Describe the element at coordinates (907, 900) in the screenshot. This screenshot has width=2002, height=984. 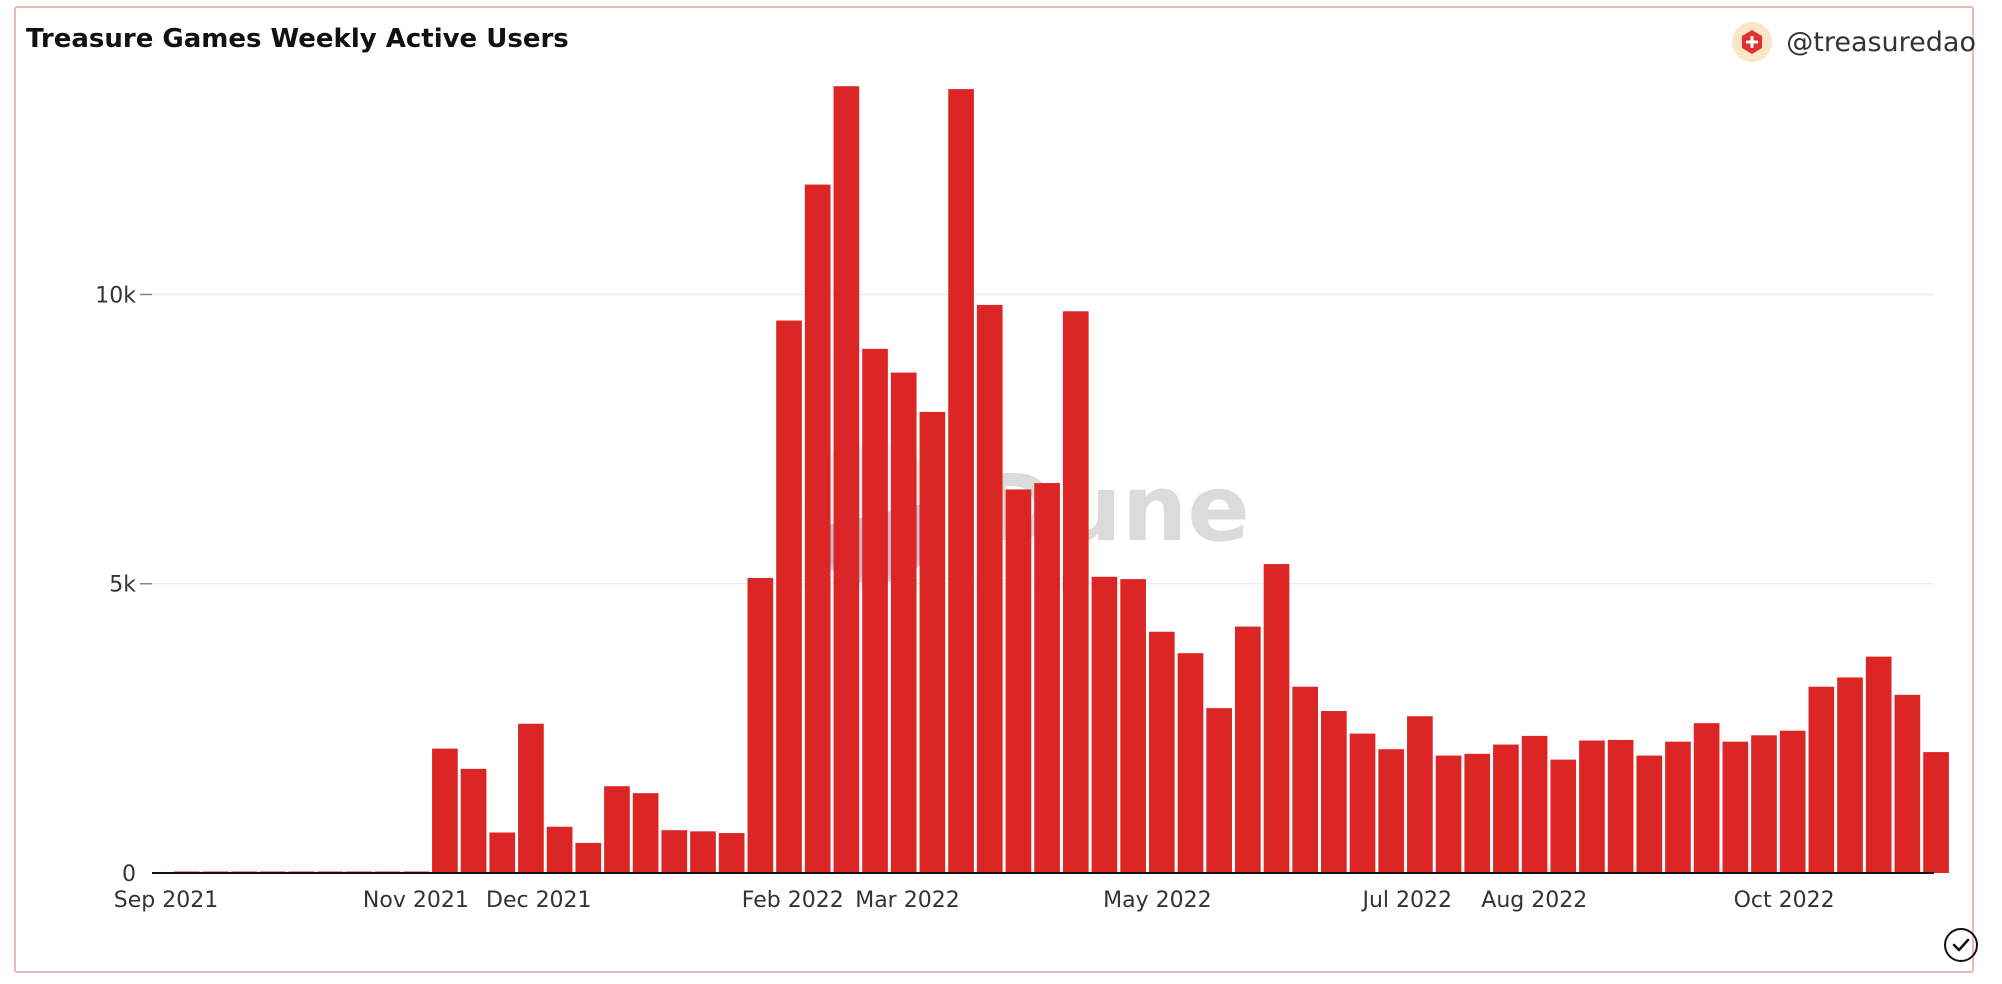
I see `x-tick-label: Mar 2022` at that location.